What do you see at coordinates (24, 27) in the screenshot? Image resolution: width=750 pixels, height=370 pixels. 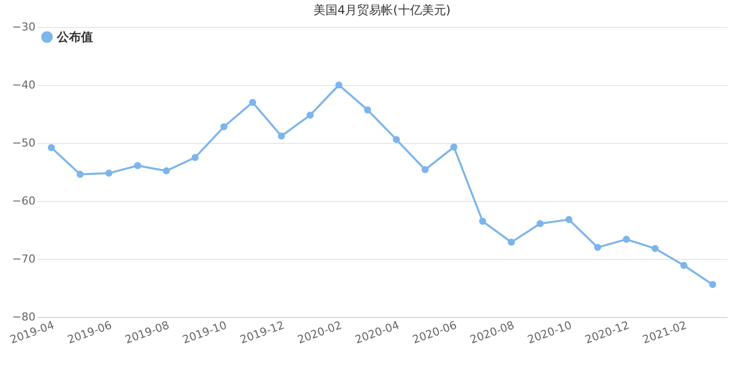 I see `y-tick-label: −30` at bounding box center [24, 27].